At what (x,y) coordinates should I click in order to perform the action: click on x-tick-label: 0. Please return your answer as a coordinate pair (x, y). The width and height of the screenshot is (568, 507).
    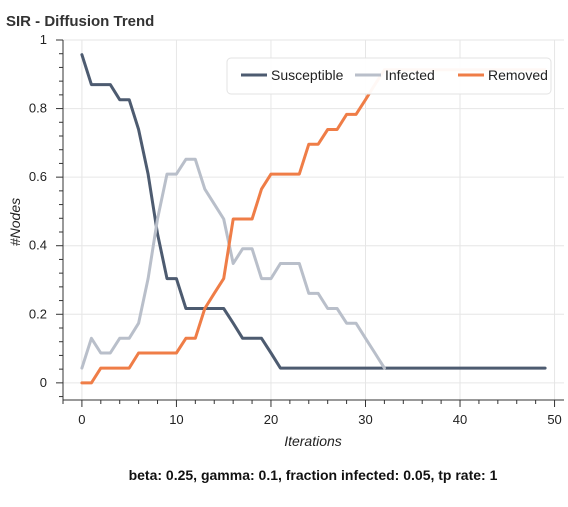
    Looking at the image, I should click on (81, 419).